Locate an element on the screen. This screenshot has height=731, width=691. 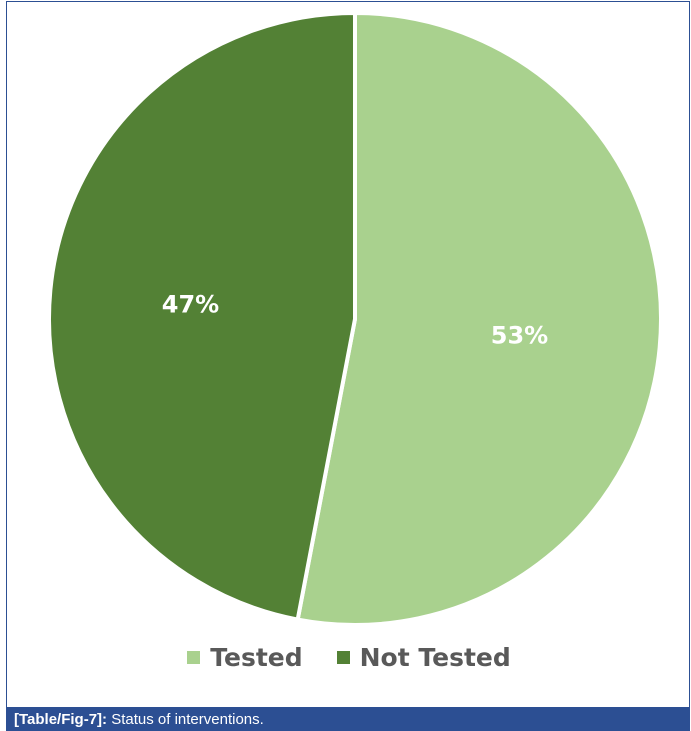
caption-text: Status of interventions. is located at coordinates (187, 719).